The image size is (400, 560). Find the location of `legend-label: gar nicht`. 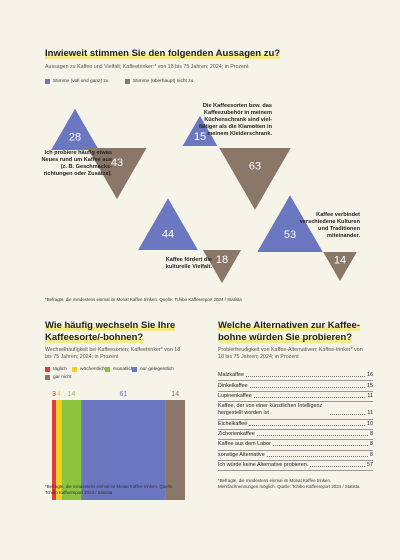

legend-label: gar nicht is located at coordinates (62, 377).